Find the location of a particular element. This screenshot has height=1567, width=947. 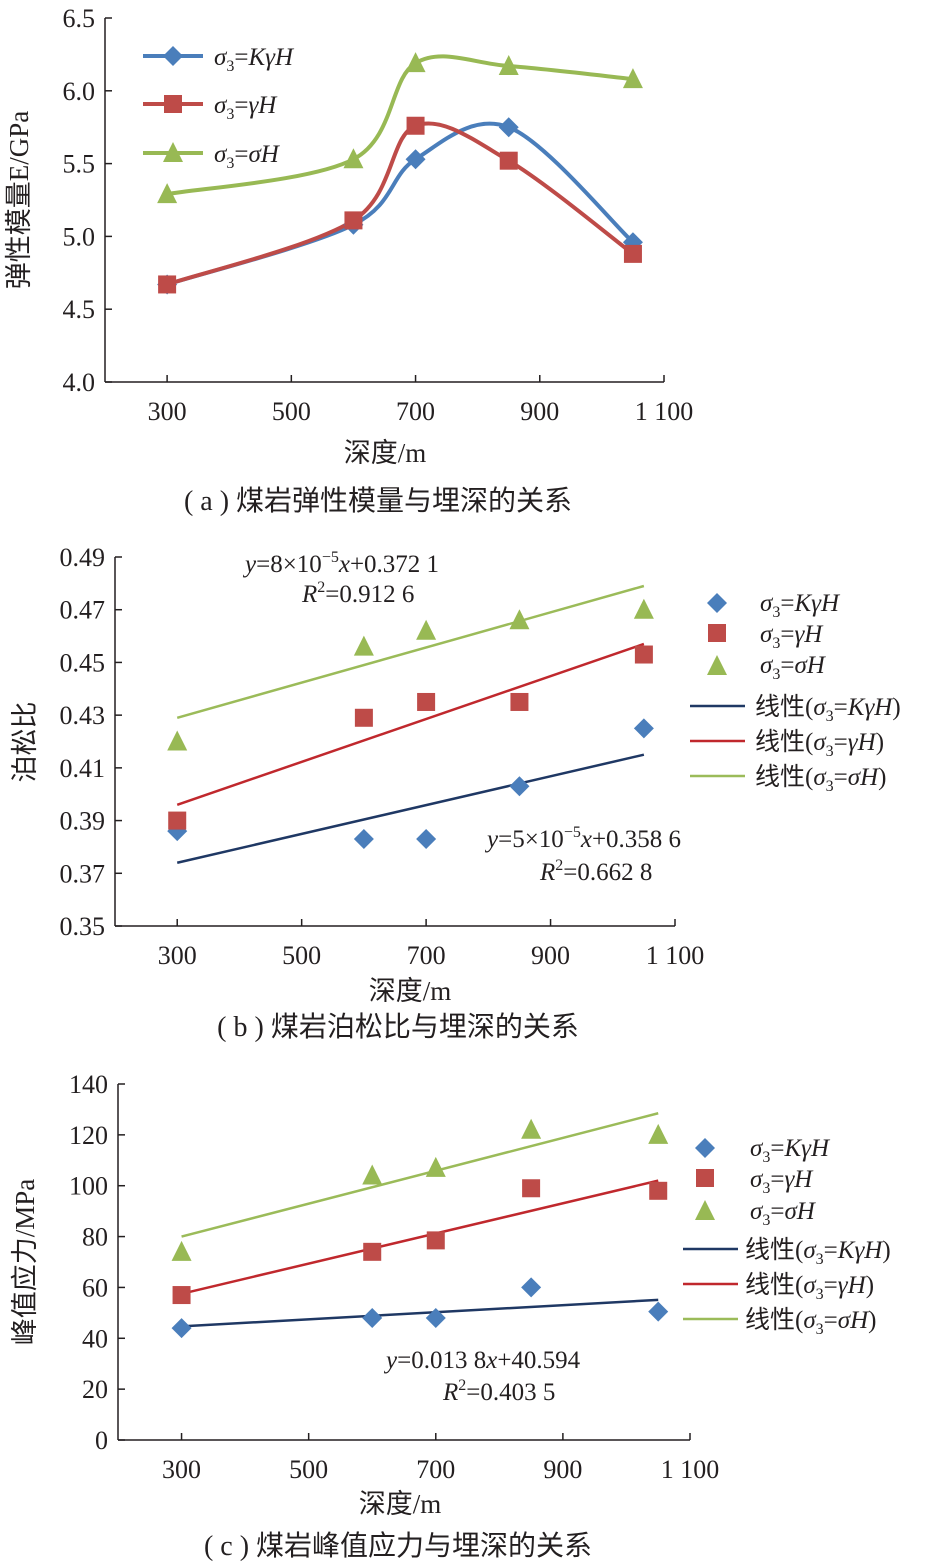

y-tick-label: 0 is located at coordinates (101, 1440).